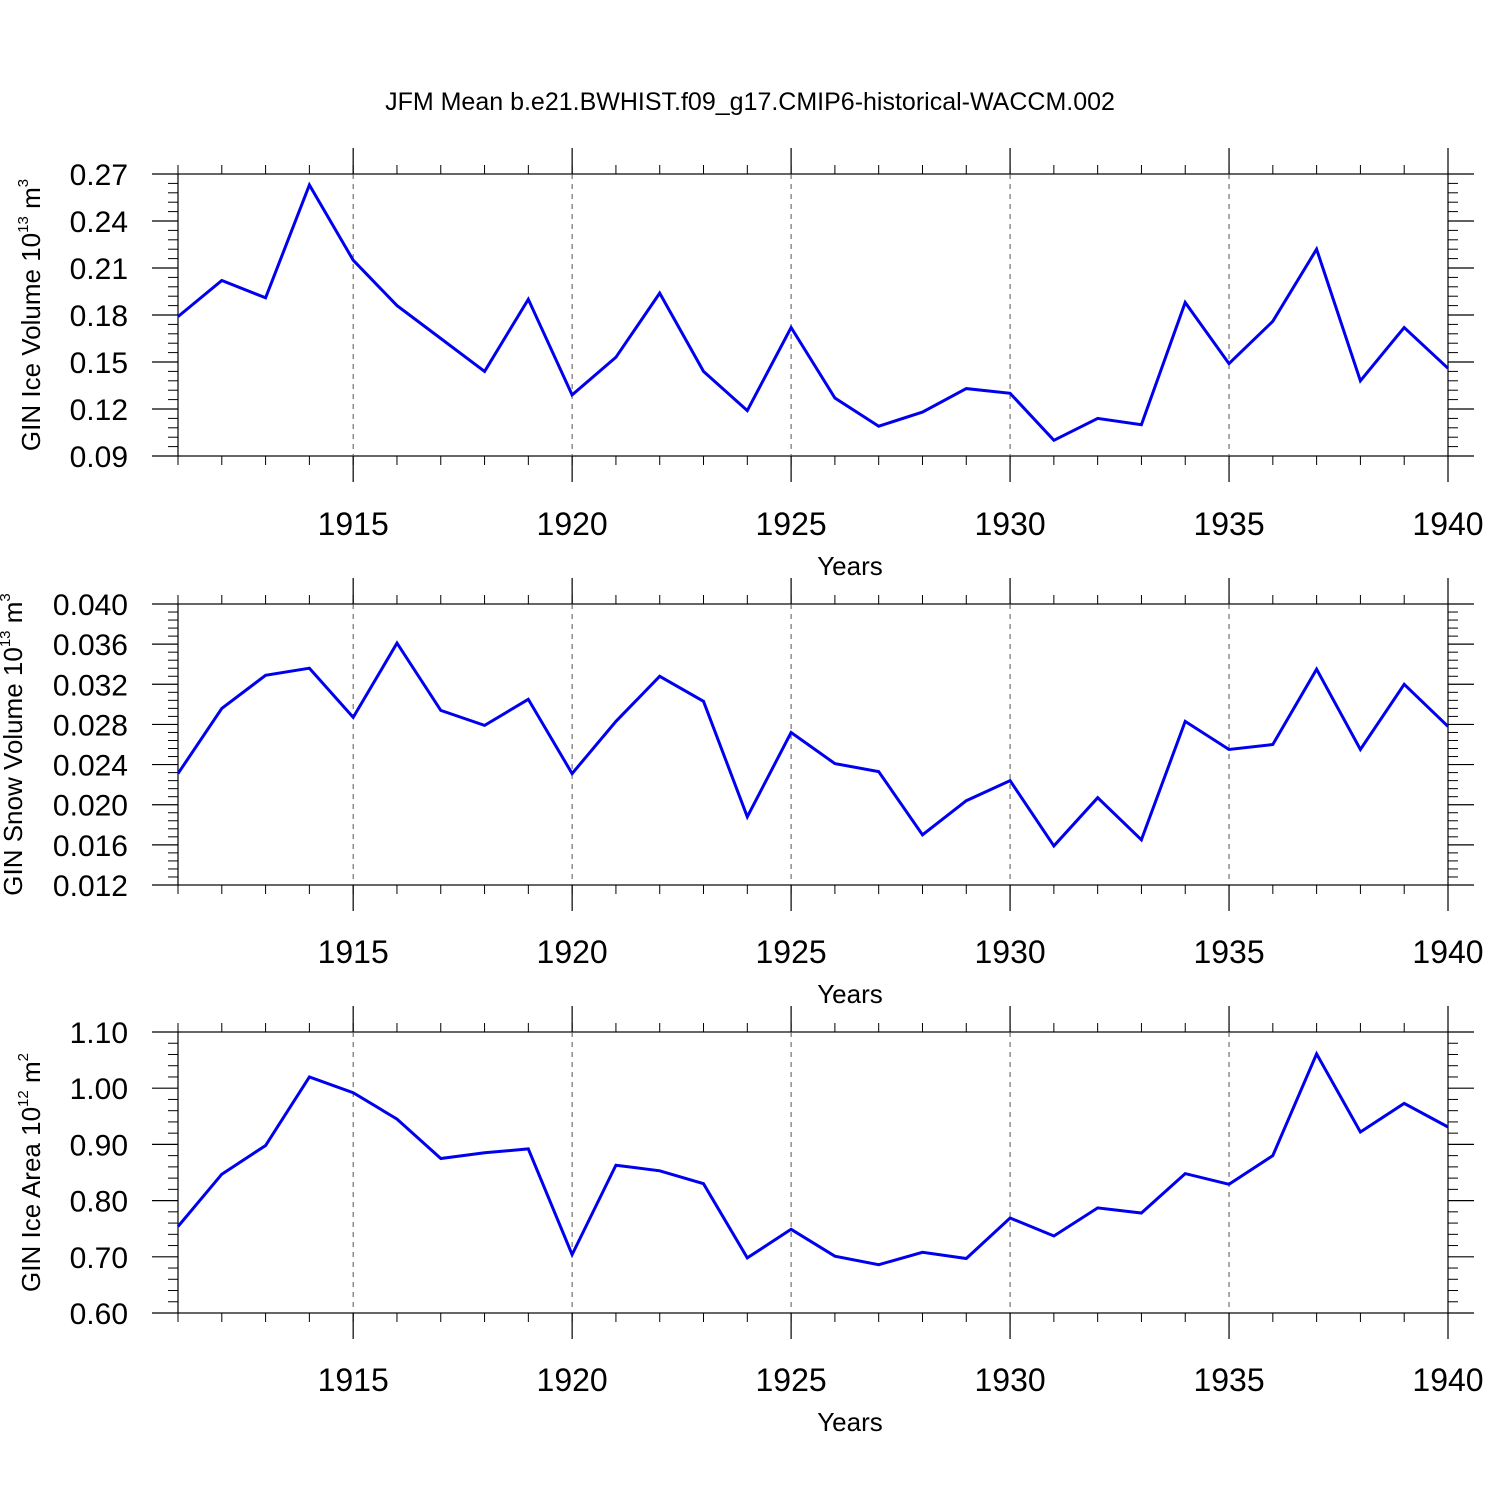 Image resolution: width=1500 pixels, height=1500 pixels. Describe the element at coordinates (23, 1057) in the screenshot. I see `y-axis-title-unit-exponent: 2` at that location.